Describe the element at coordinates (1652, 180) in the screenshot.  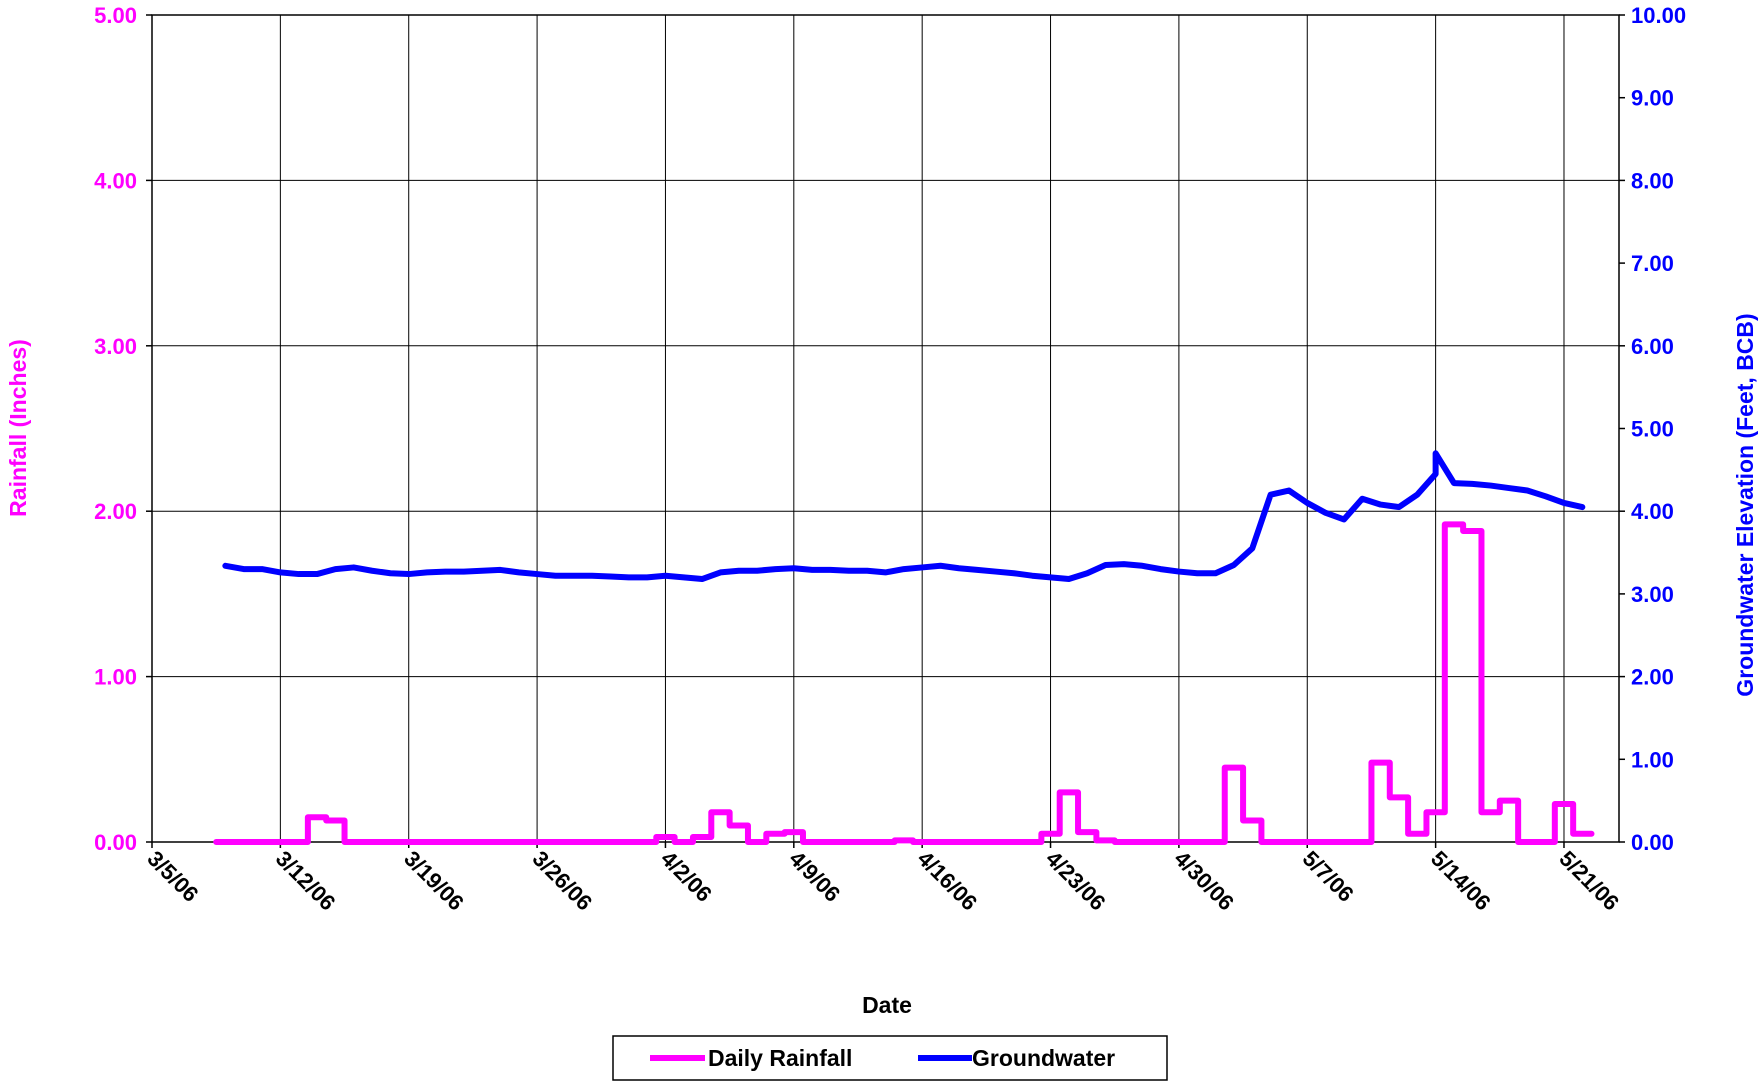
I see `right-tick-label: 8.00` at that location.